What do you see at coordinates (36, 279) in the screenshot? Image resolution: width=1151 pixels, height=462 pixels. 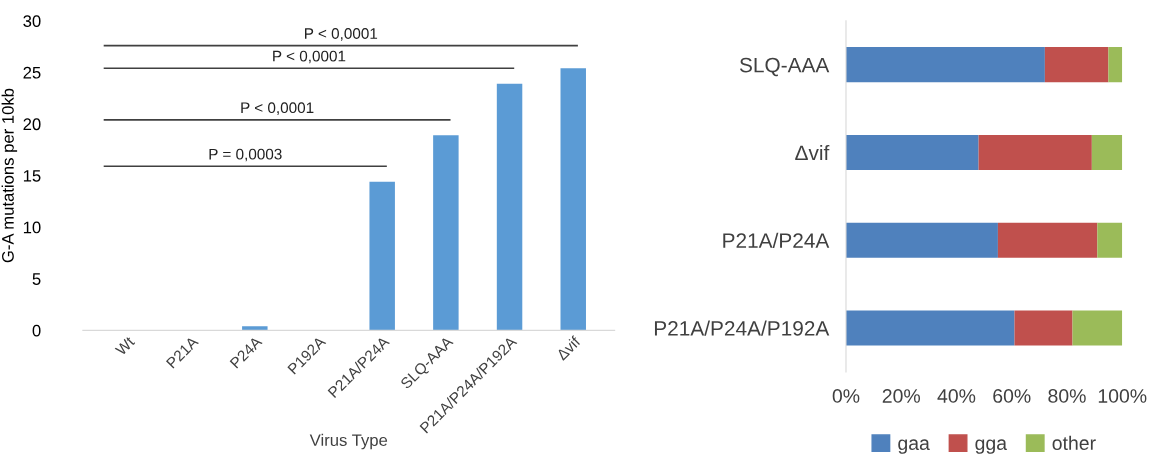 I see `y-tick-label: 5` at bounding box center [36, 279].